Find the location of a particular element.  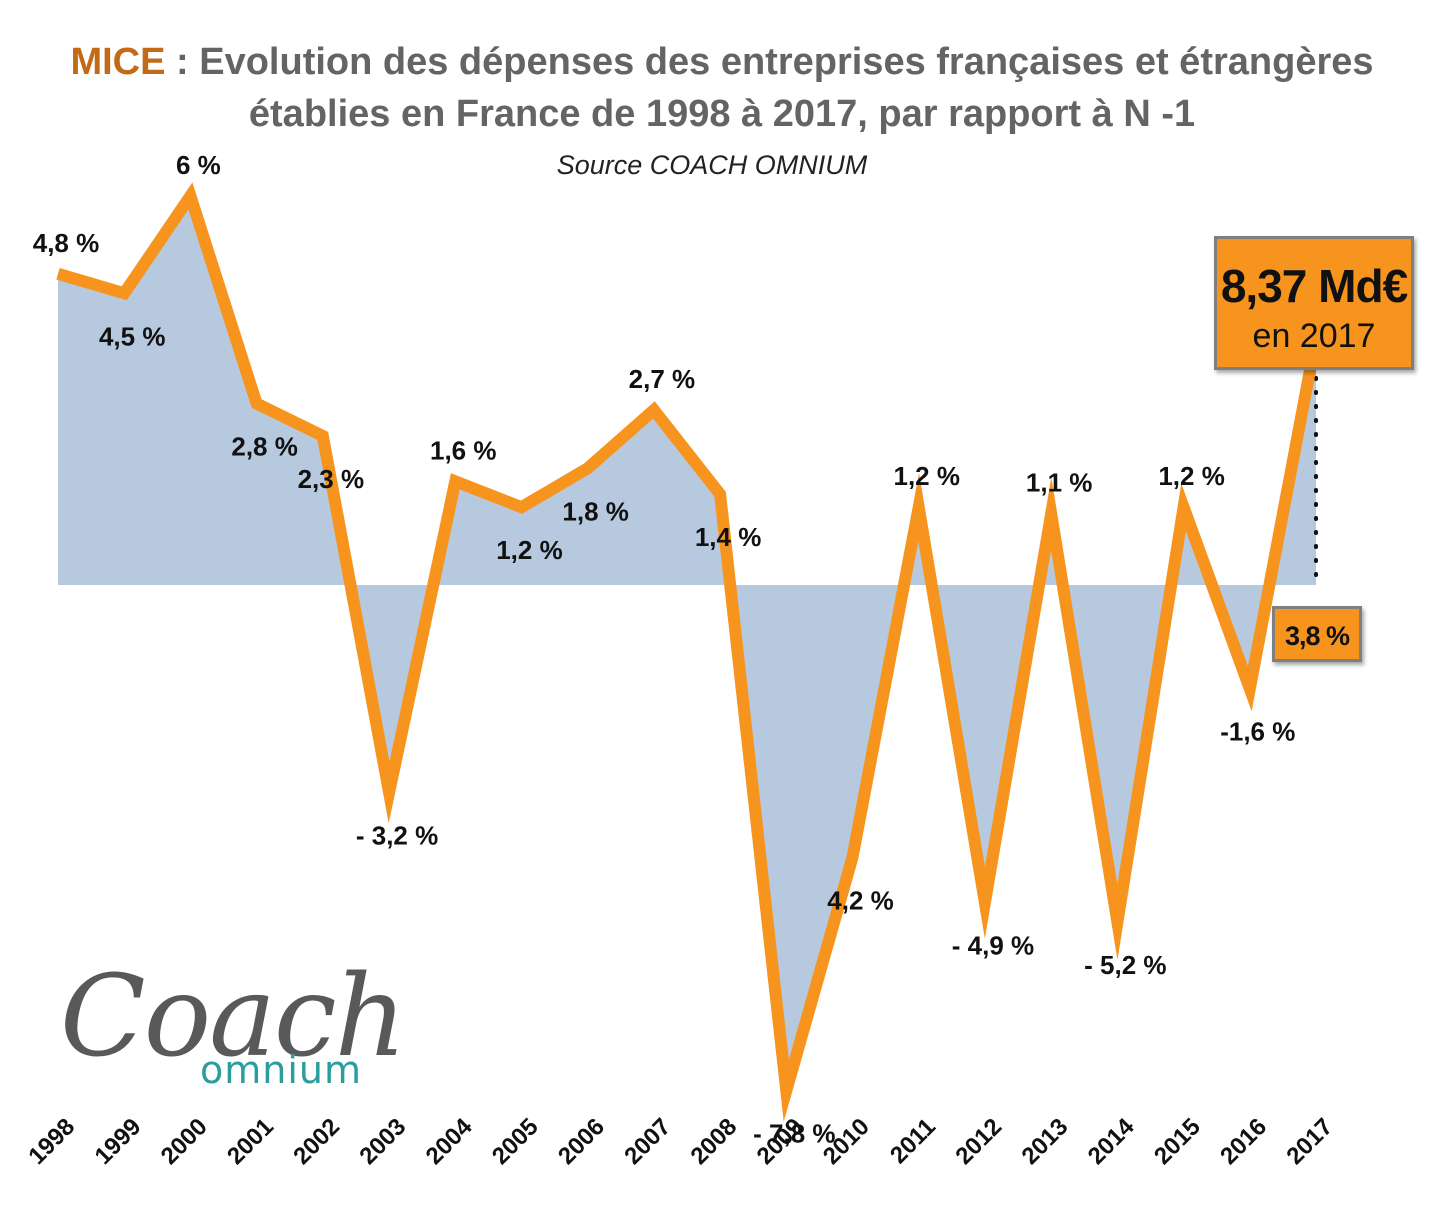

coach-omnium-logo: Coach omnium is located at coordinates (233, 1026).